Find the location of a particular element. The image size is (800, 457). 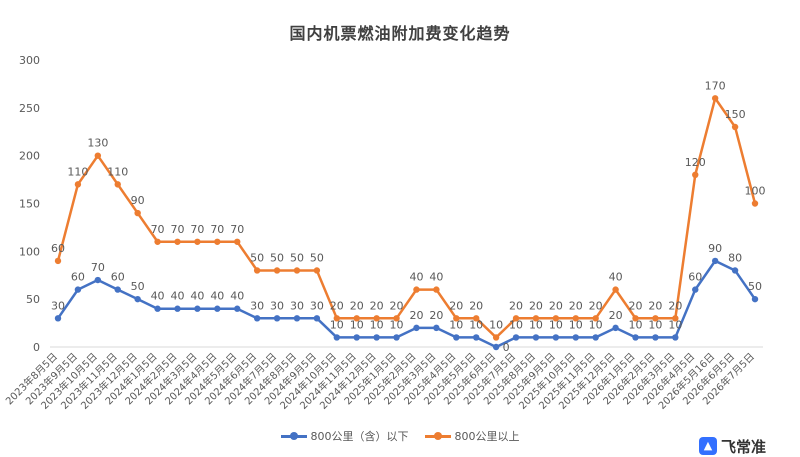

data-label-series-1: 130 is located at coordinates (97, 143).